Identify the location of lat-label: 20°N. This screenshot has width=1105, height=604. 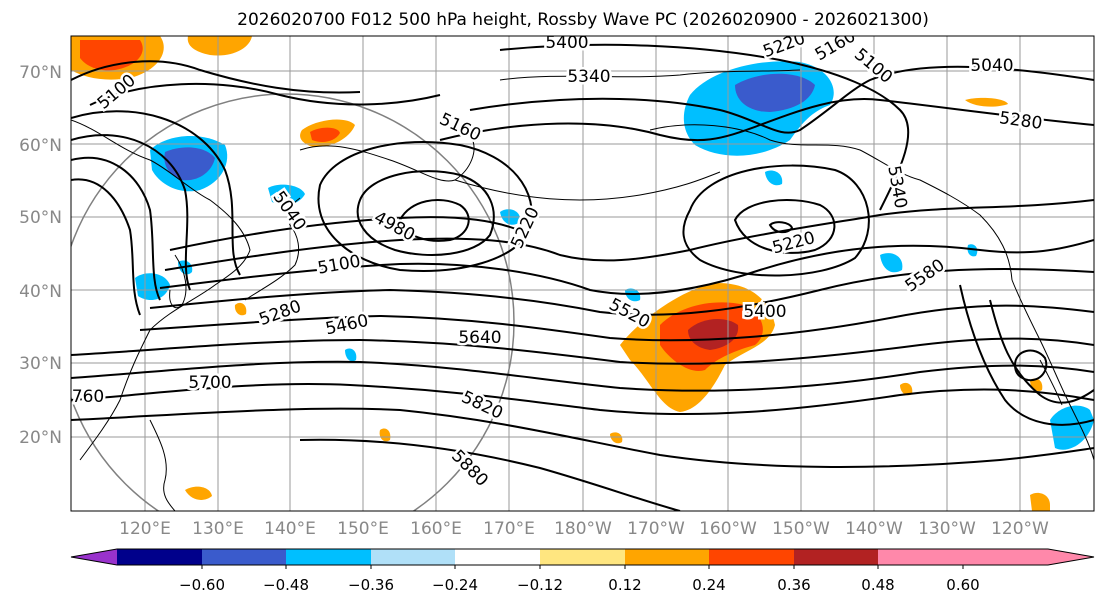
(40, 438).